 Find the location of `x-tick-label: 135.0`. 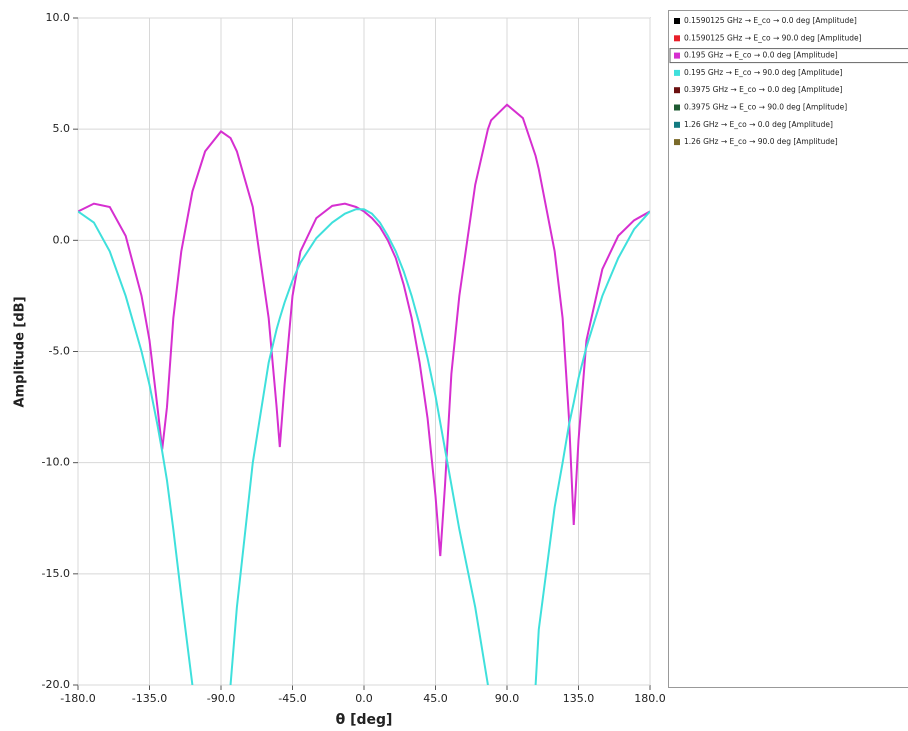

x-tick-label: 135.0 is located at coordinates (579, 698).